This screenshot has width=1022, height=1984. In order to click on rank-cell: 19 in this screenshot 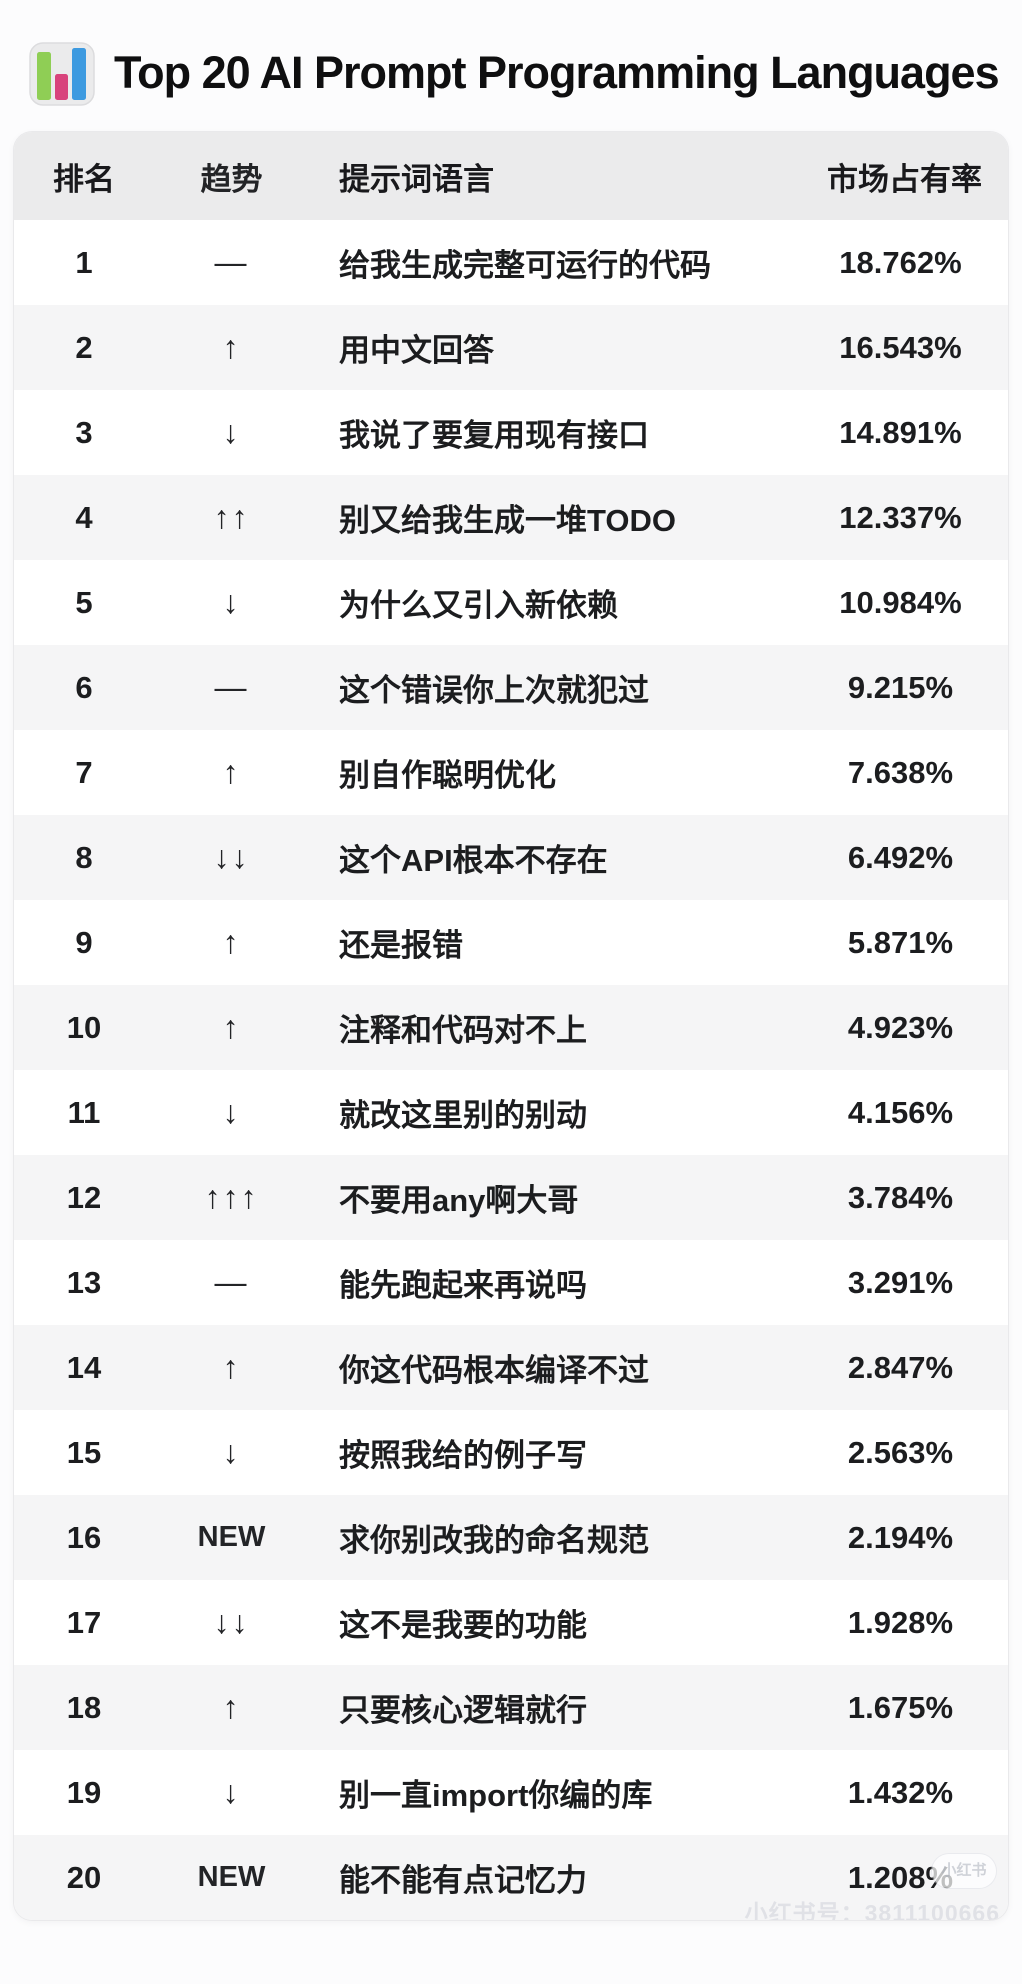, I will do `click(84, 1792)`.